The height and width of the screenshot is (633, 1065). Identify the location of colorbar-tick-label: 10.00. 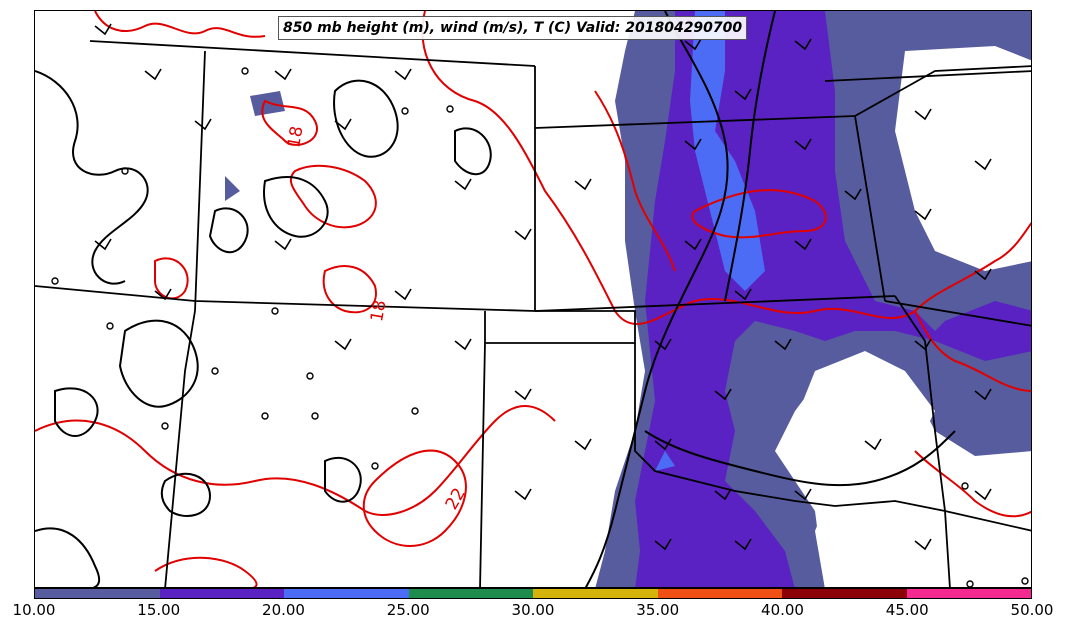
(34, 610).